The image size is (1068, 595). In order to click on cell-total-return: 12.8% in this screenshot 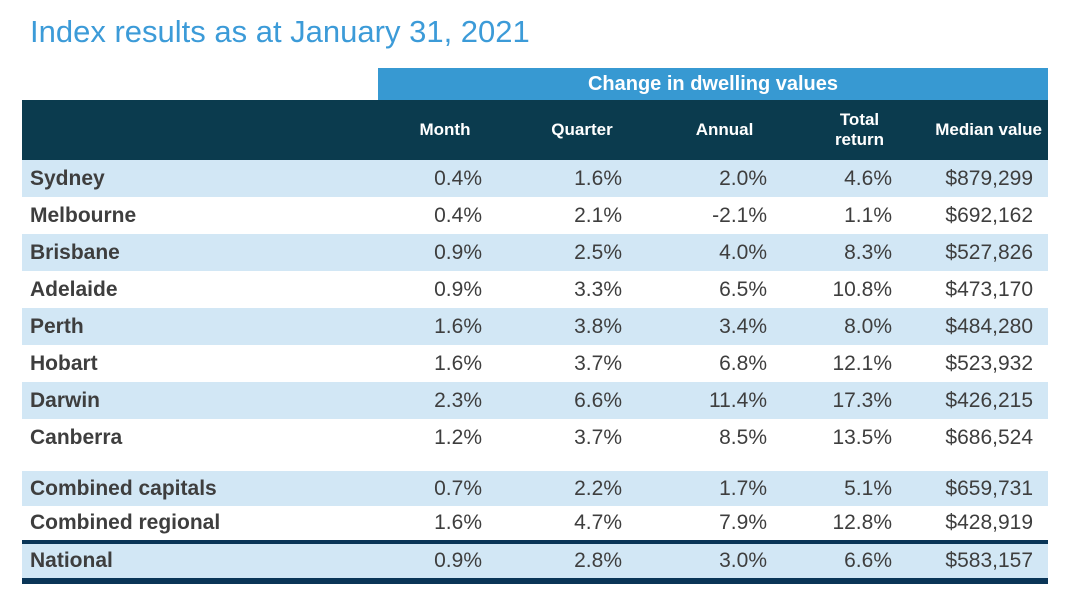, I will do `click(862, 522)`.